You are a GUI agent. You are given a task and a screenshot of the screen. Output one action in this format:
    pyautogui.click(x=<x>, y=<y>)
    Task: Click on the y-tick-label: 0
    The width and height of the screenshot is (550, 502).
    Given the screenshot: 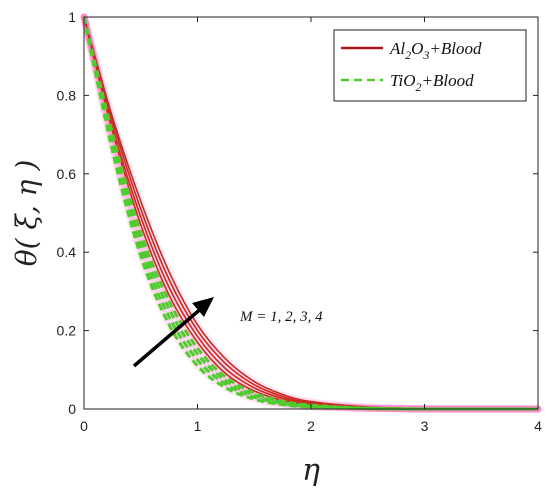 What is the action you would take?
    pyautogui.click(x=72, y=409)
    